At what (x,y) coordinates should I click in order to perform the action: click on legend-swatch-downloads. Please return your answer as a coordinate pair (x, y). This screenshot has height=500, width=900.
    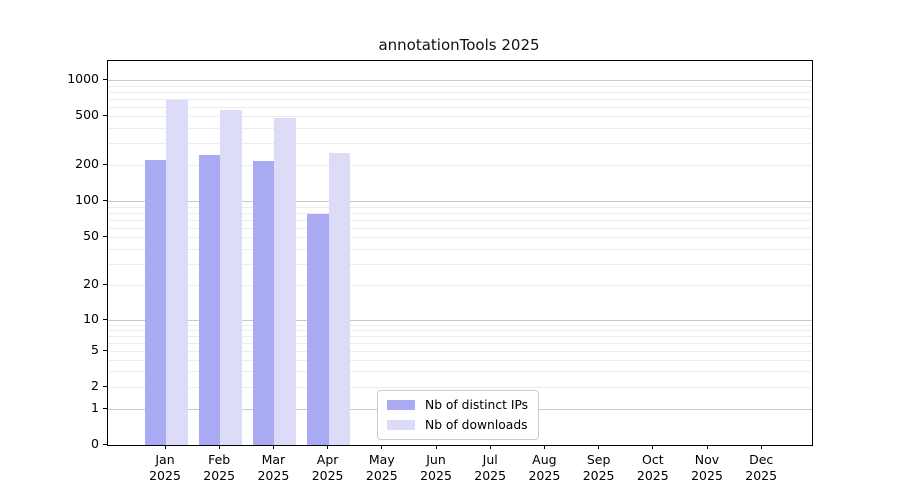
    Looking at the image, I should click on (401, 425).